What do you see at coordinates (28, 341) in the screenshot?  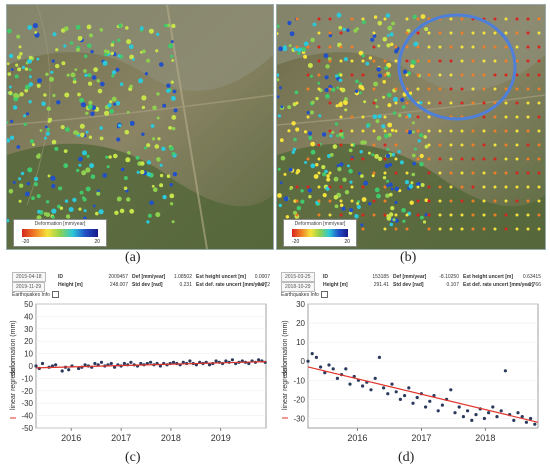 I see `y-tick-label: 20` at bounding box center [28, 341].